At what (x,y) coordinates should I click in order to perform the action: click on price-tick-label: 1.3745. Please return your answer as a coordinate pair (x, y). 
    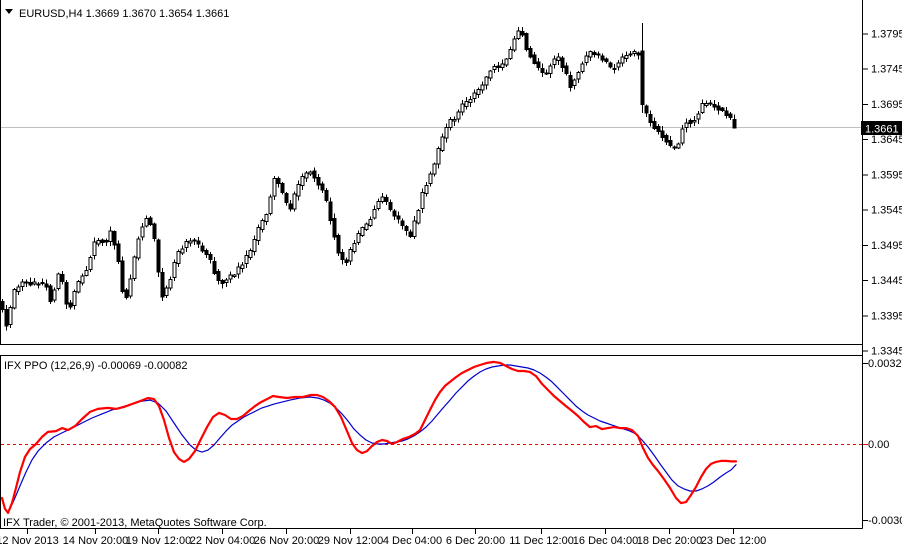
    Looking at the image, I should click on (886, 70).